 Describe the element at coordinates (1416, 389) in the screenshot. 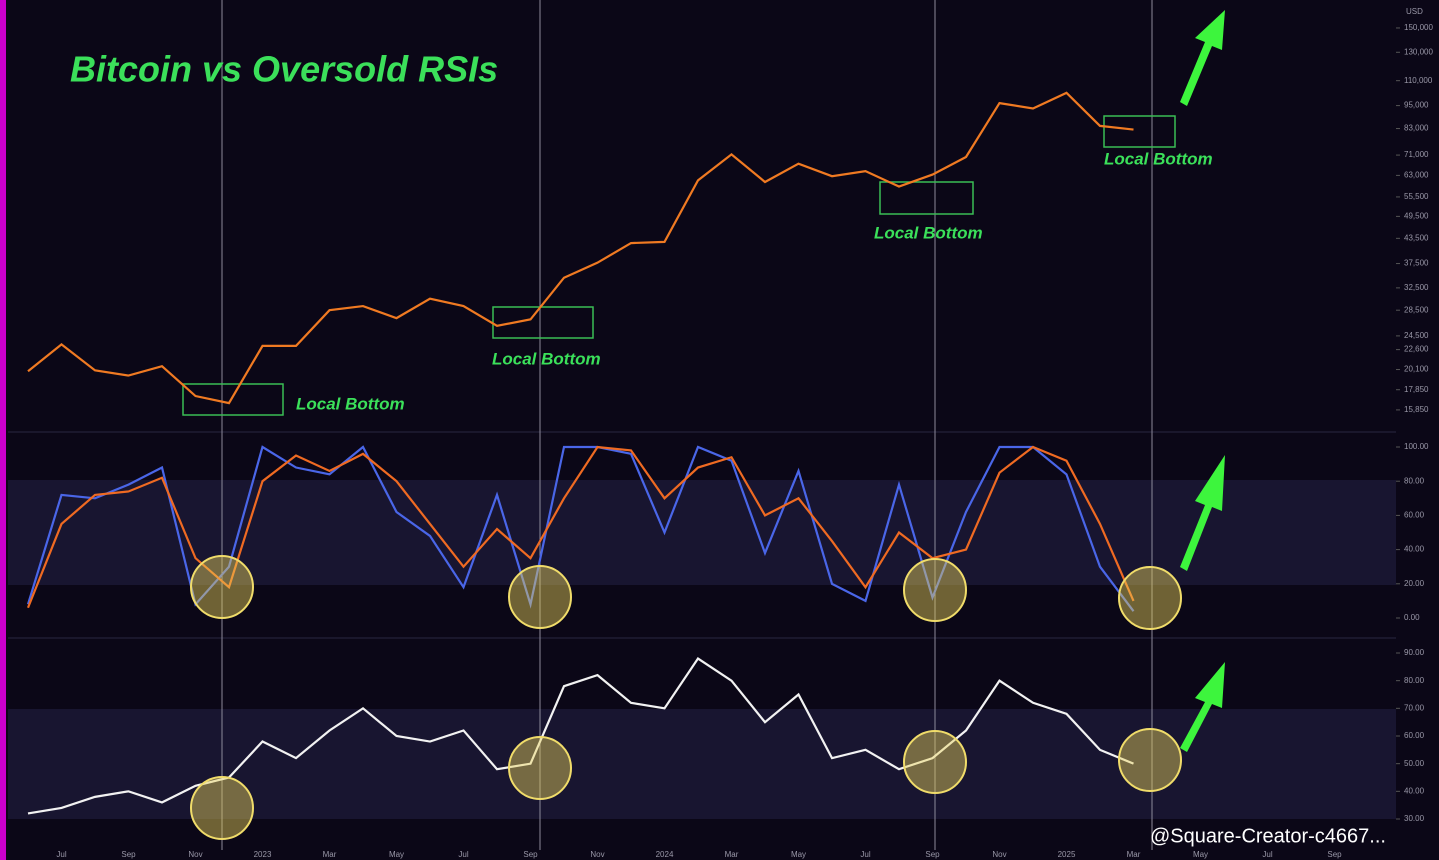

I see `y-tick-label: 17,850` at that location.